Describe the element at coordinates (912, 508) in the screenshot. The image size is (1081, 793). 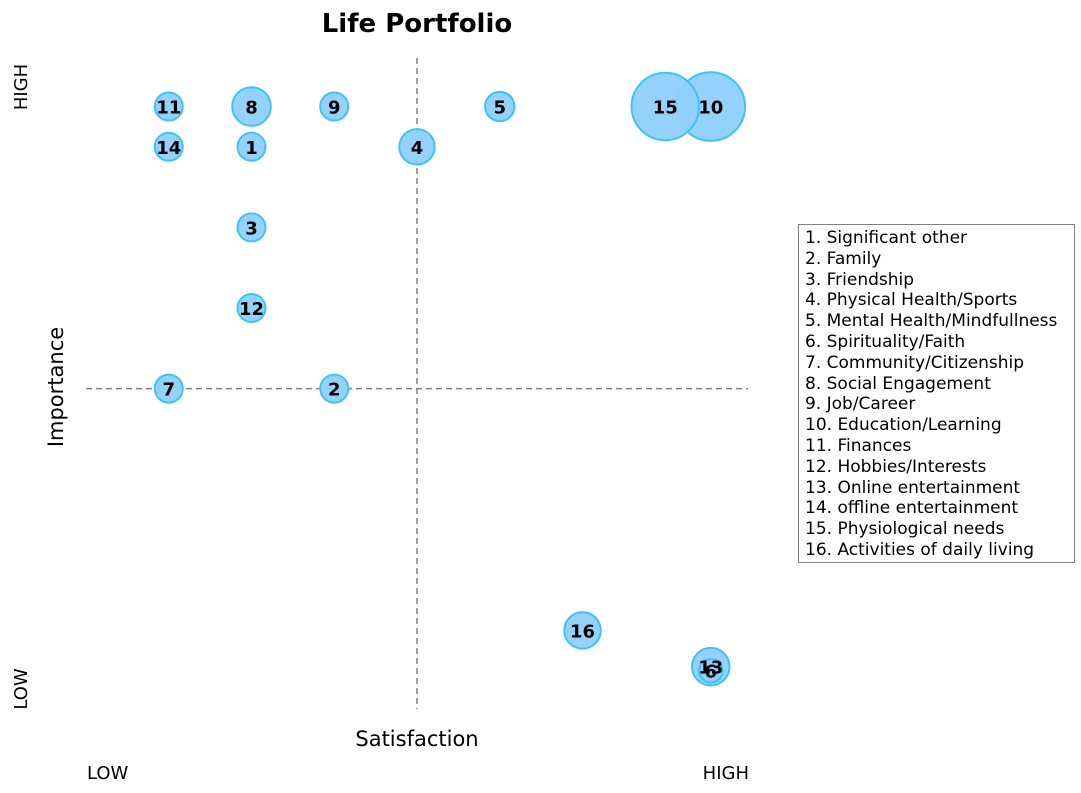
I see `legend-item: 14. offline entertainment` at that location.